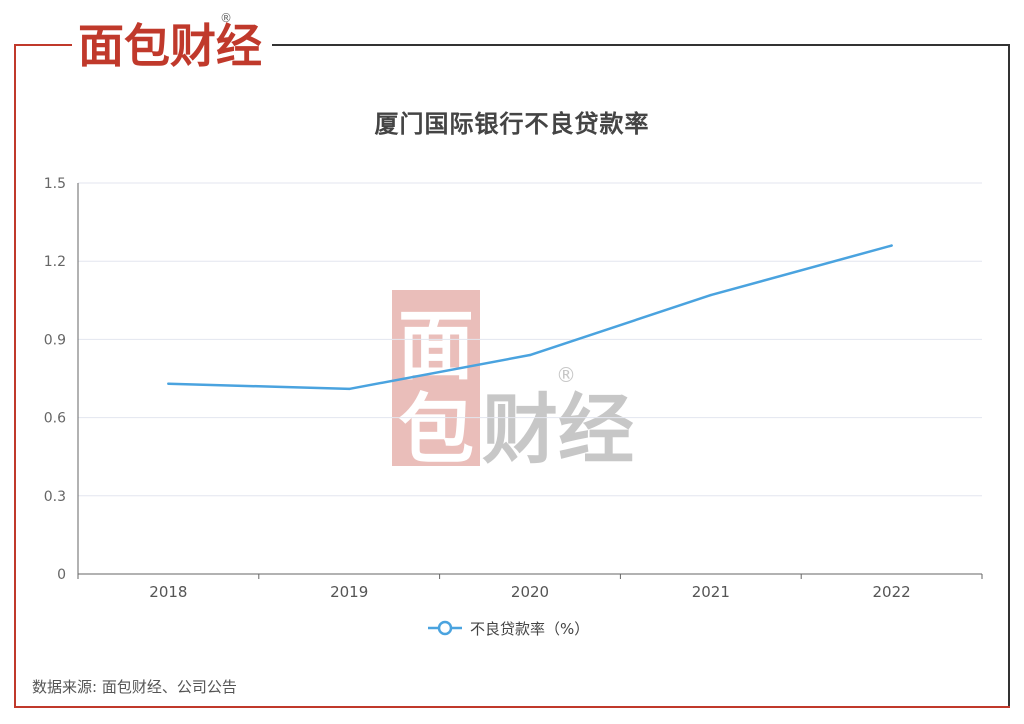 This screenshot has width=1024, height=724. What do you see at coordinates (43, 45) in the screenshot?
I see `frame-top-accent` at bounding box center [43, 45].